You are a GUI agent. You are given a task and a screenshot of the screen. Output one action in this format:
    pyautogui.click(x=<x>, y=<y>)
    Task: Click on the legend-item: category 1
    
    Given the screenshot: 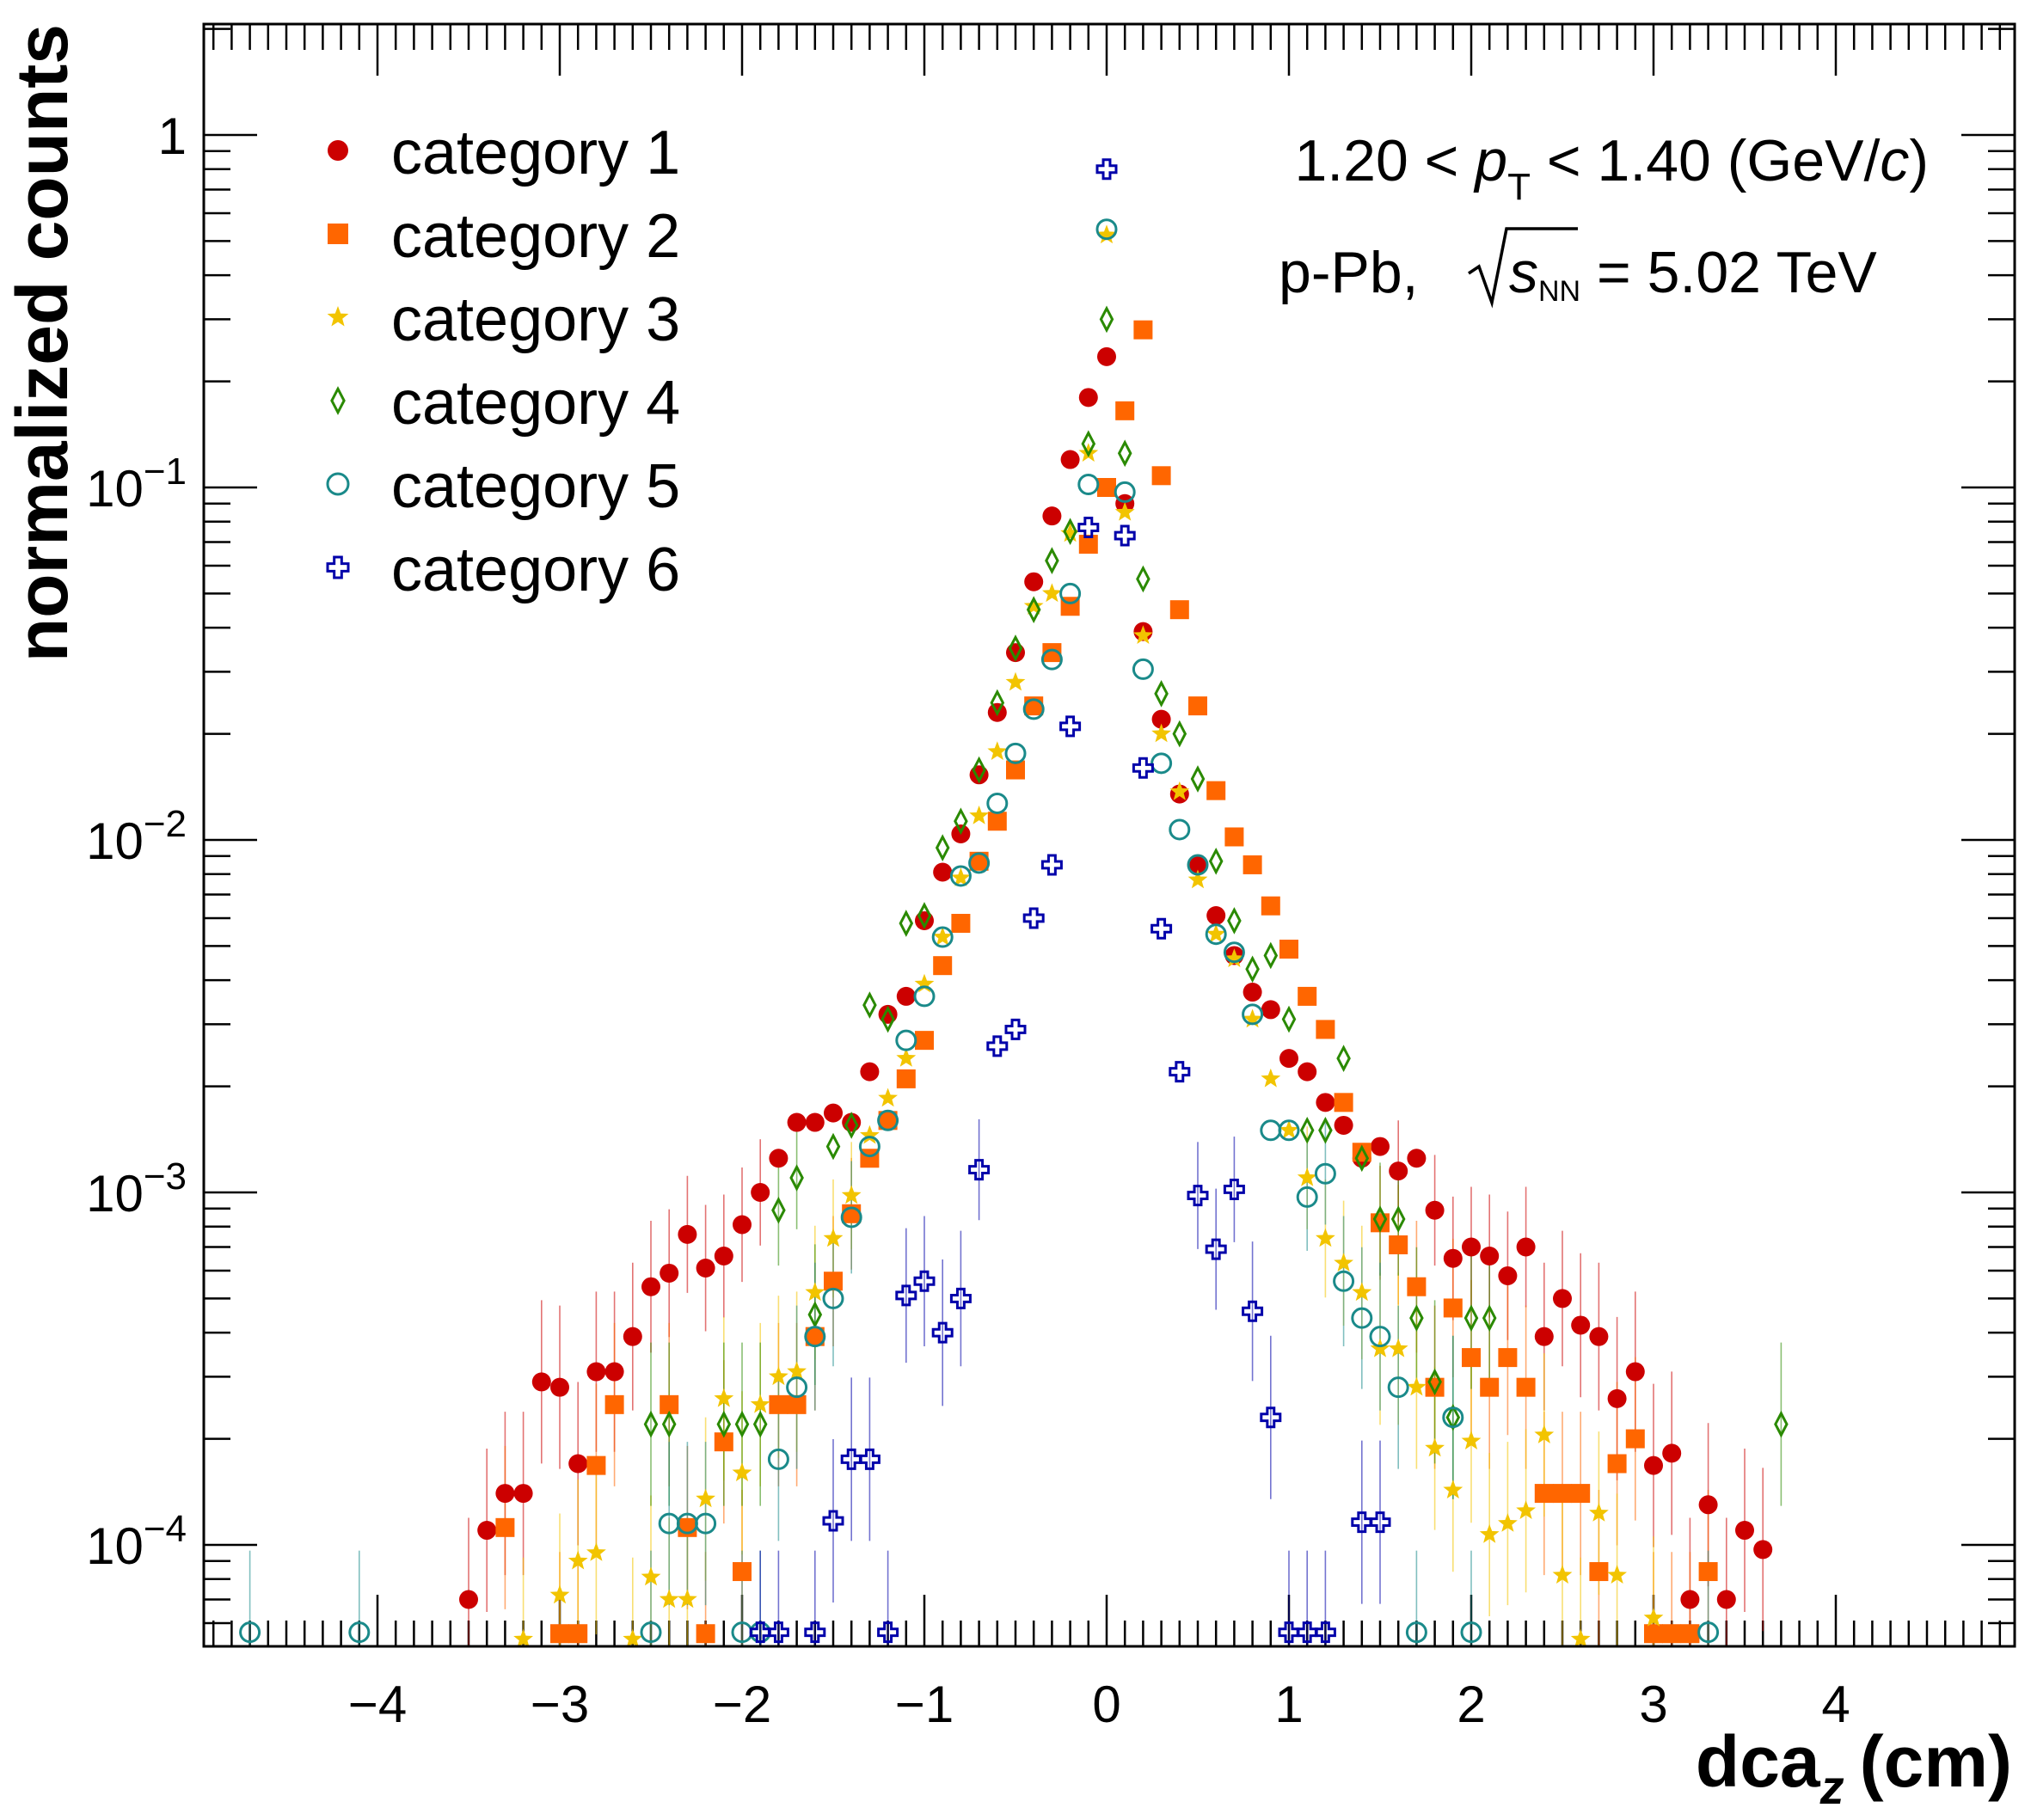 What is the action you would take?
    pyautogui.click(x=504, y=153)
    